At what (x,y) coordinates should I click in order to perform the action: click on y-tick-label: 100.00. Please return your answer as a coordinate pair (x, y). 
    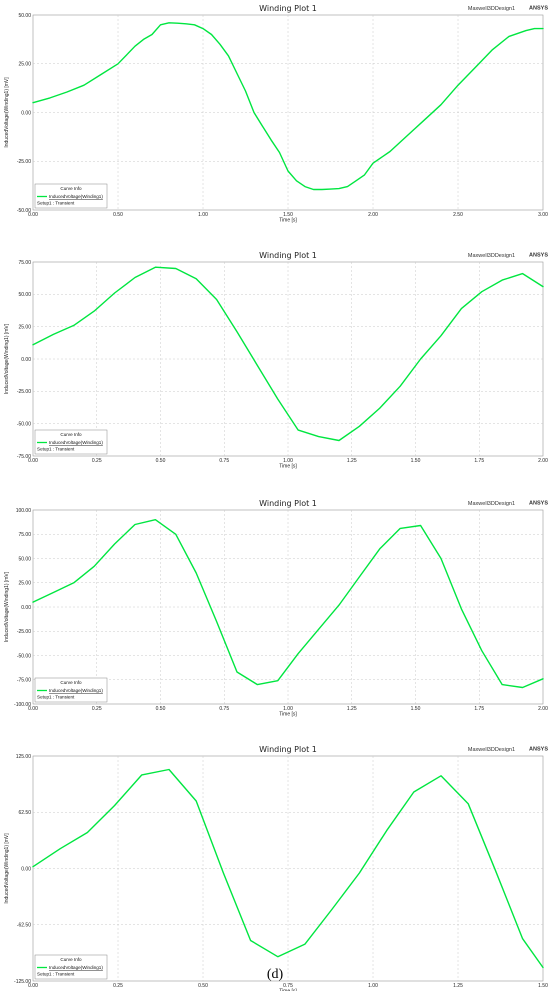
    Looking at the image, I should click on (24, 511).